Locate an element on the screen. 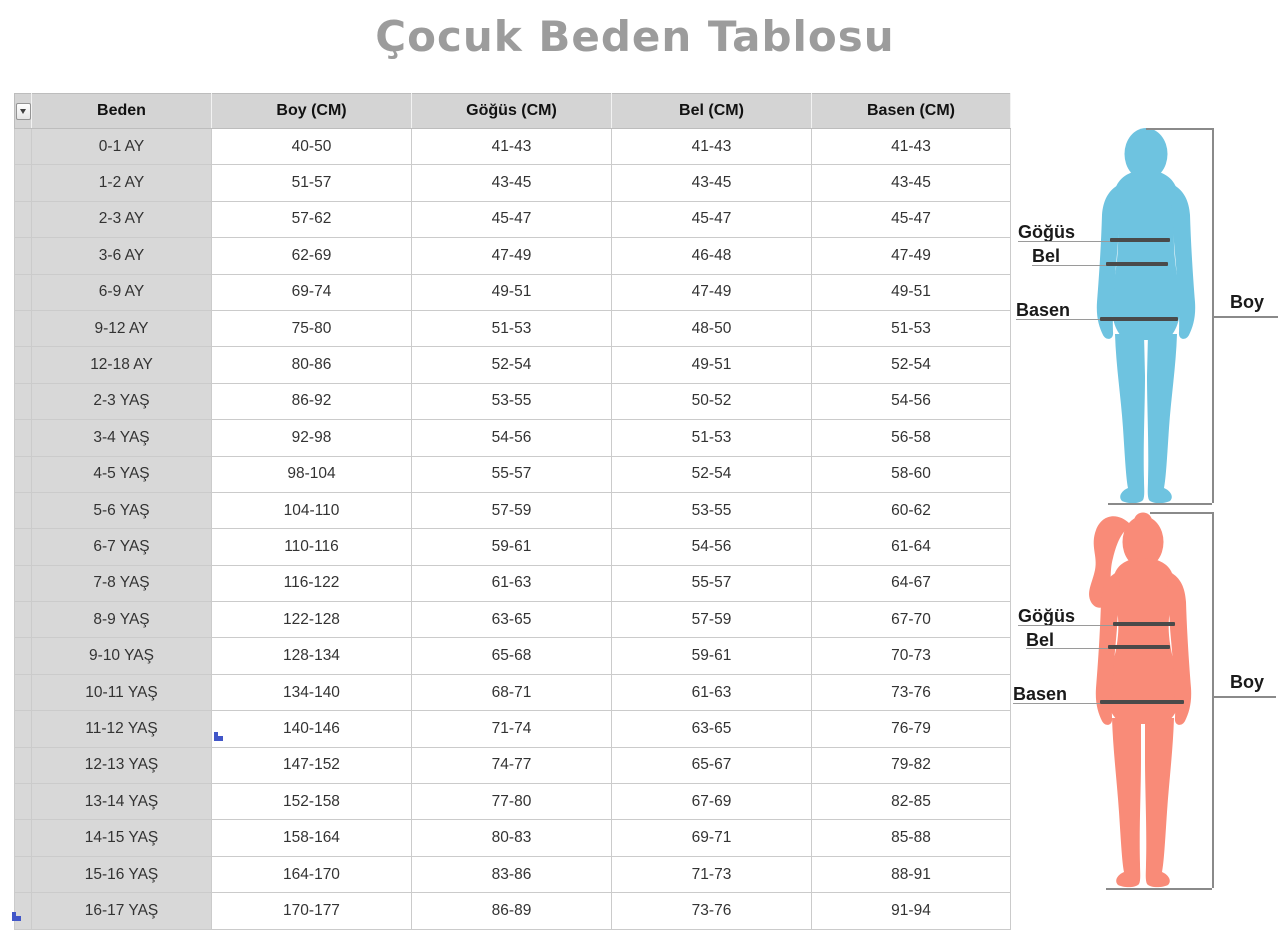 Image resolution: width=1280 pixels, height=948 pixels. filter-dropdown-arrow-icon is located at coordinates (23, 111).